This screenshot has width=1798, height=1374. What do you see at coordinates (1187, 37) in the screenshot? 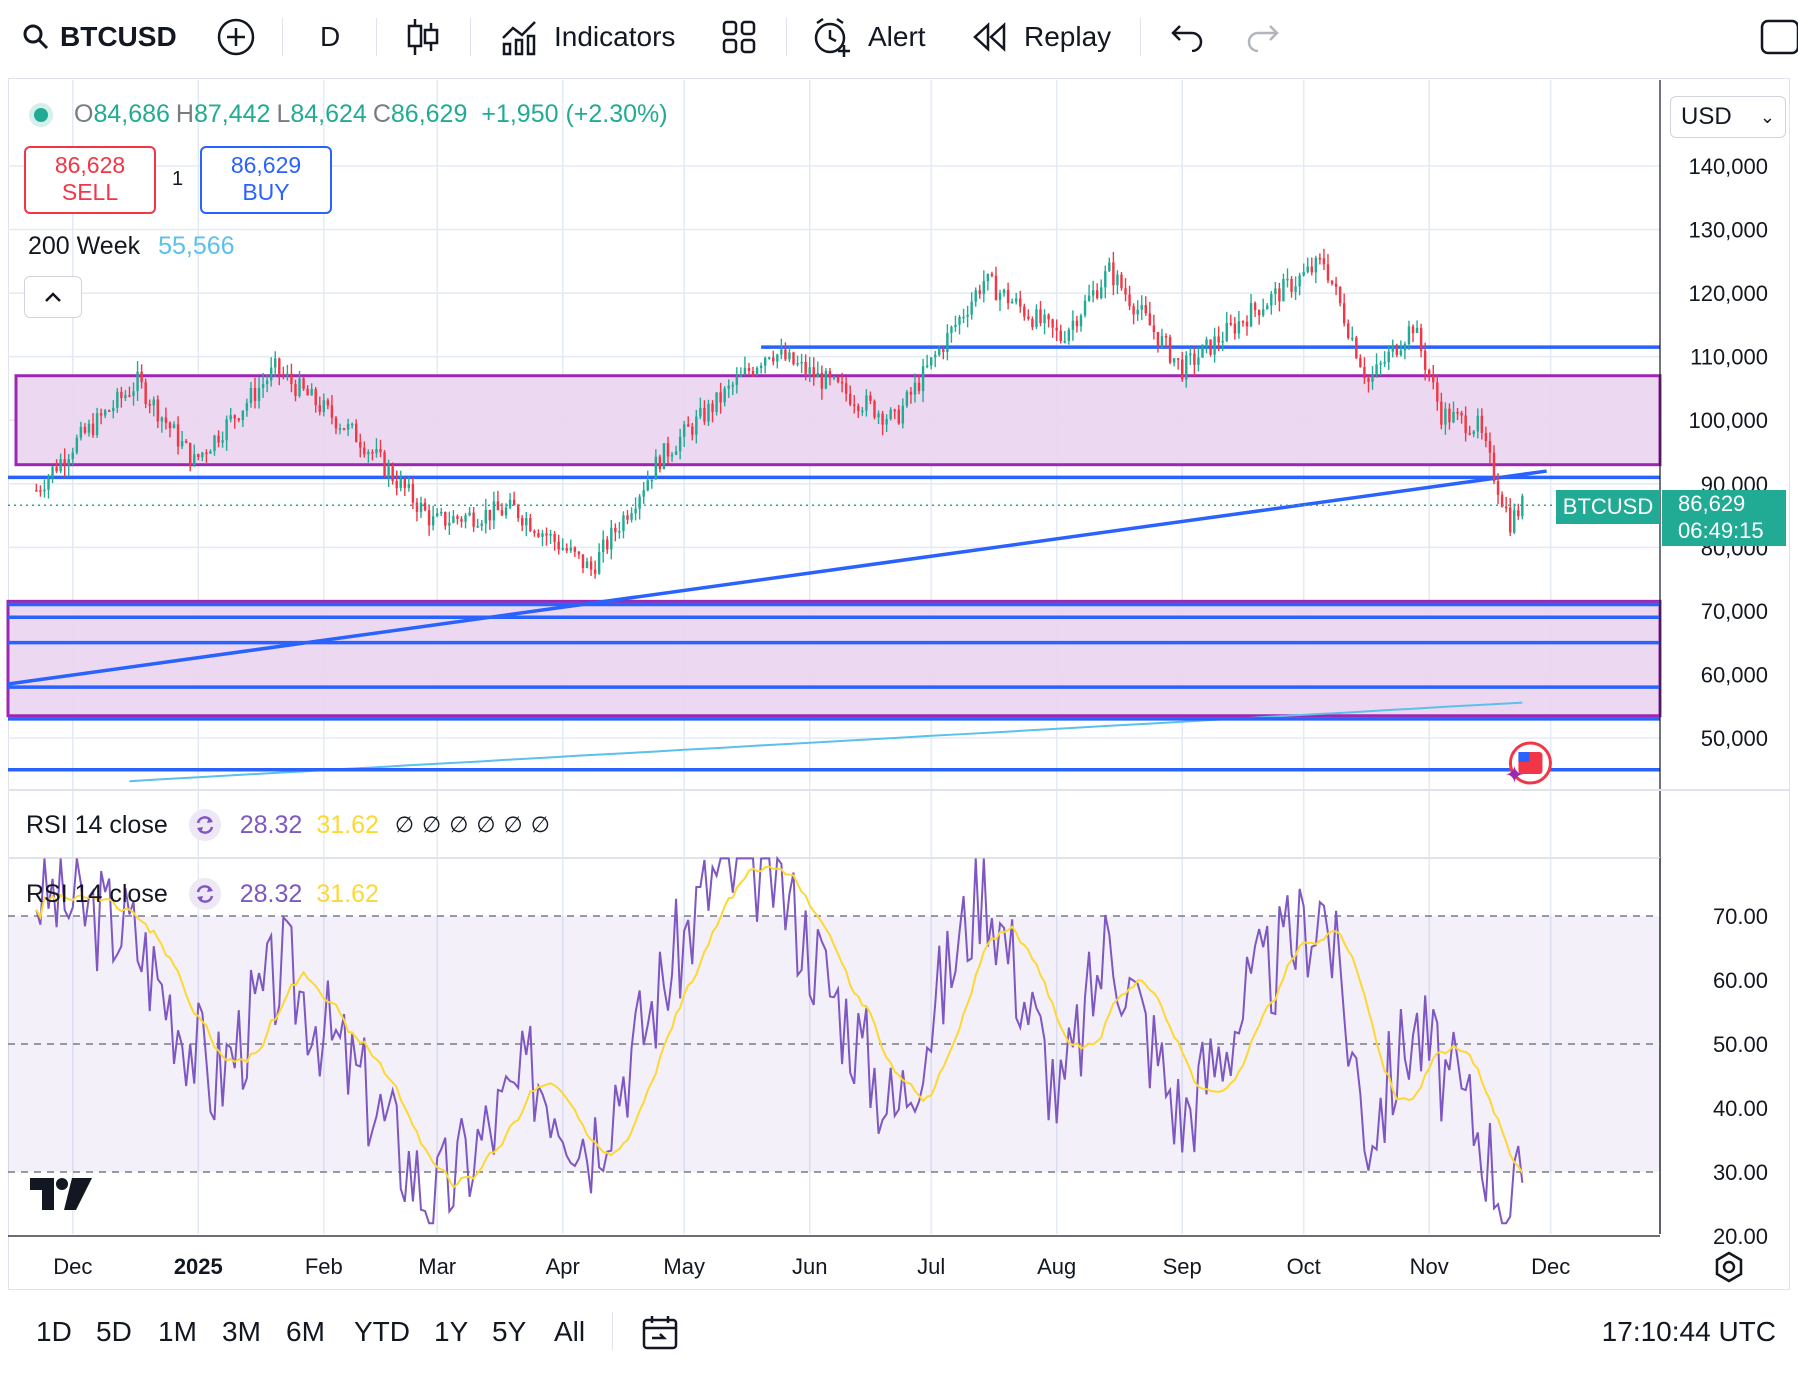
I see `undo-button` at bounding box center [1187, 37].